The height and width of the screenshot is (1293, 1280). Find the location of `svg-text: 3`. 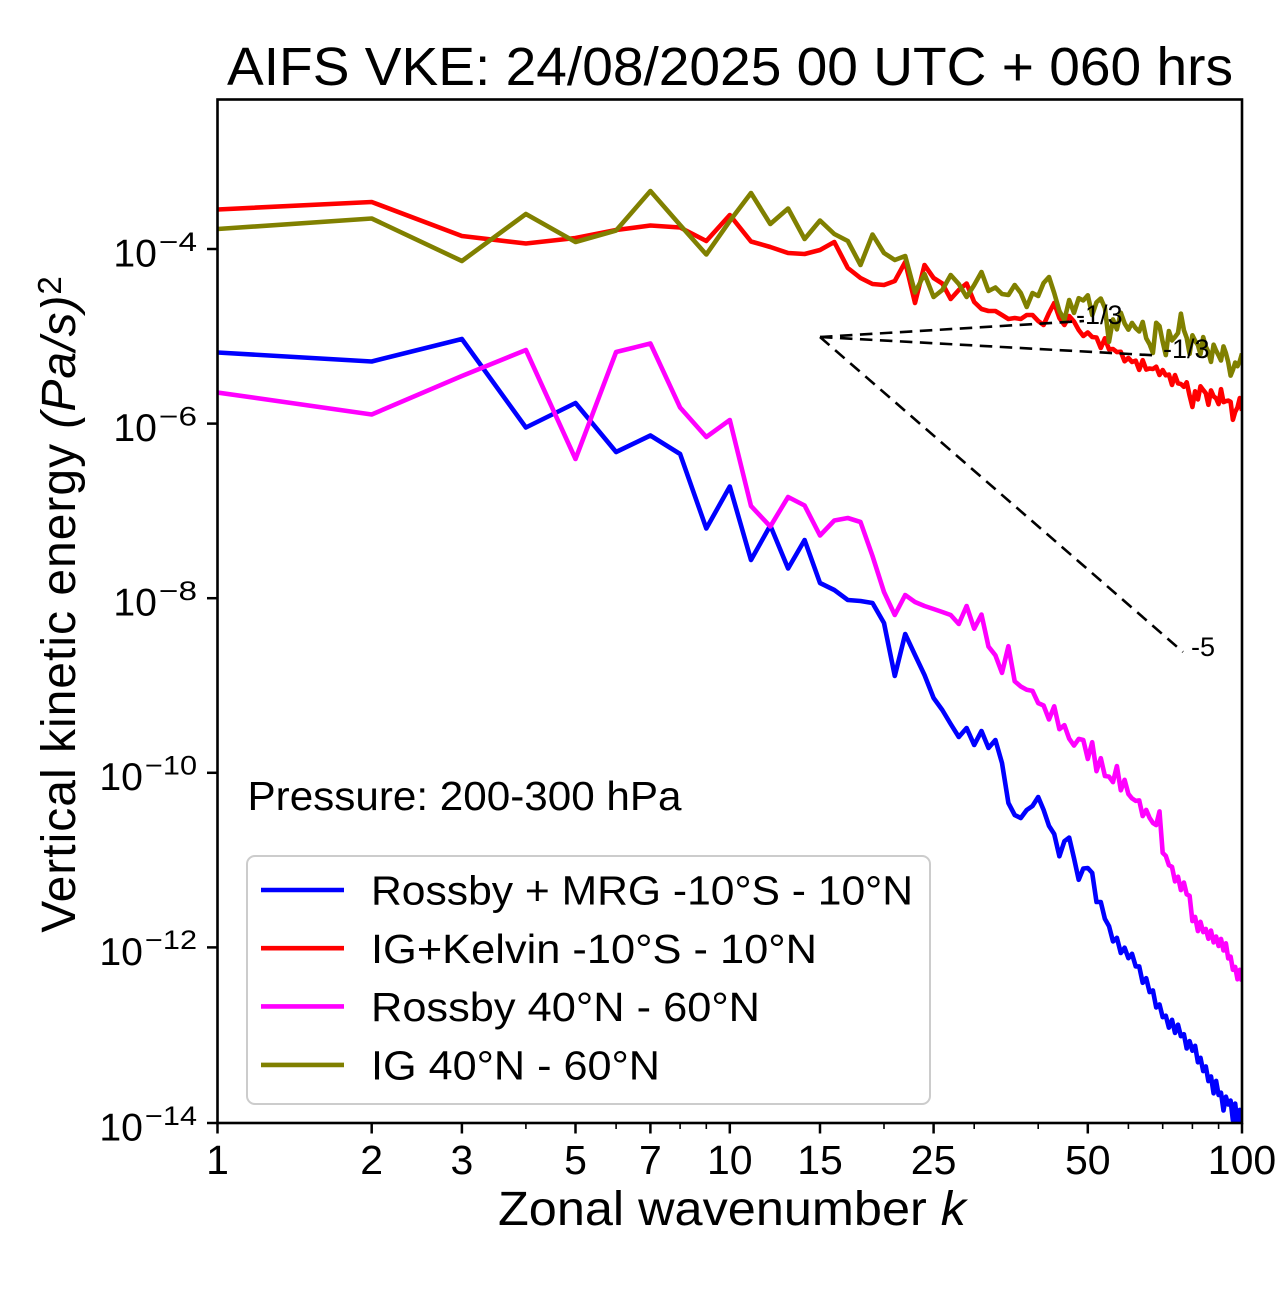

svg-text: 3 is located at coordinates (461, 1160).